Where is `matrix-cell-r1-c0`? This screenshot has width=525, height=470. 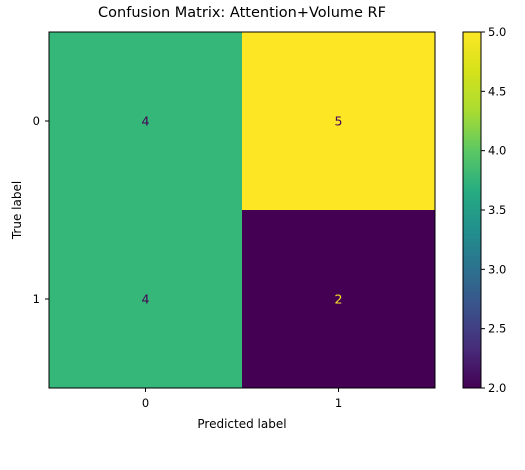
matrix-cell-r1-c0 is located at coordinates (145, 299).